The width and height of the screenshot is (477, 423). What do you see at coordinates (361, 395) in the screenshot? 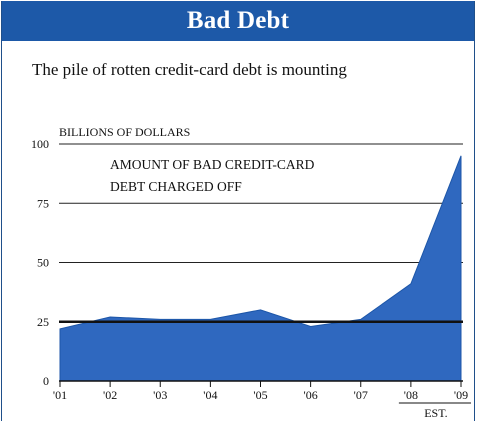
I see `x-tick-label: '07` at bounding box center [361, 395].